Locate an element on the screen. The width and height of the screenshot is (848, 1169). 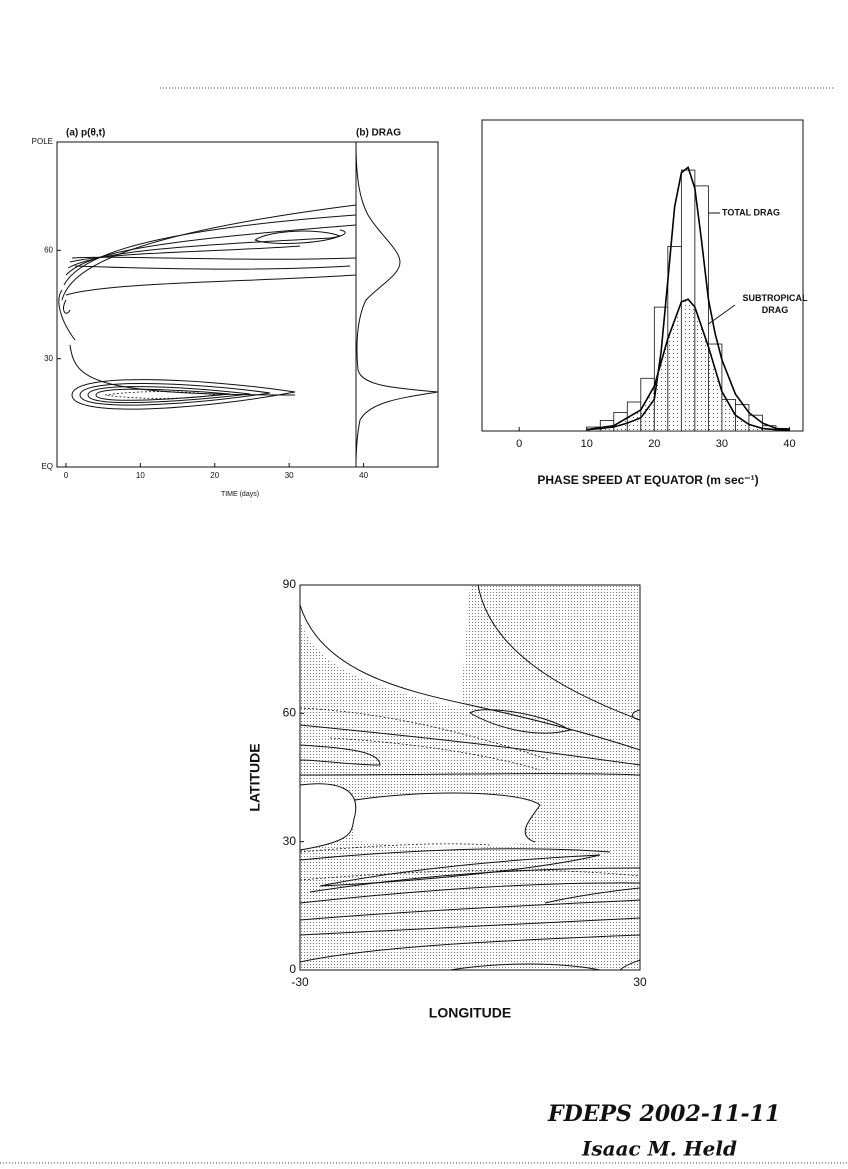
area is located at coordinates (688, 365).